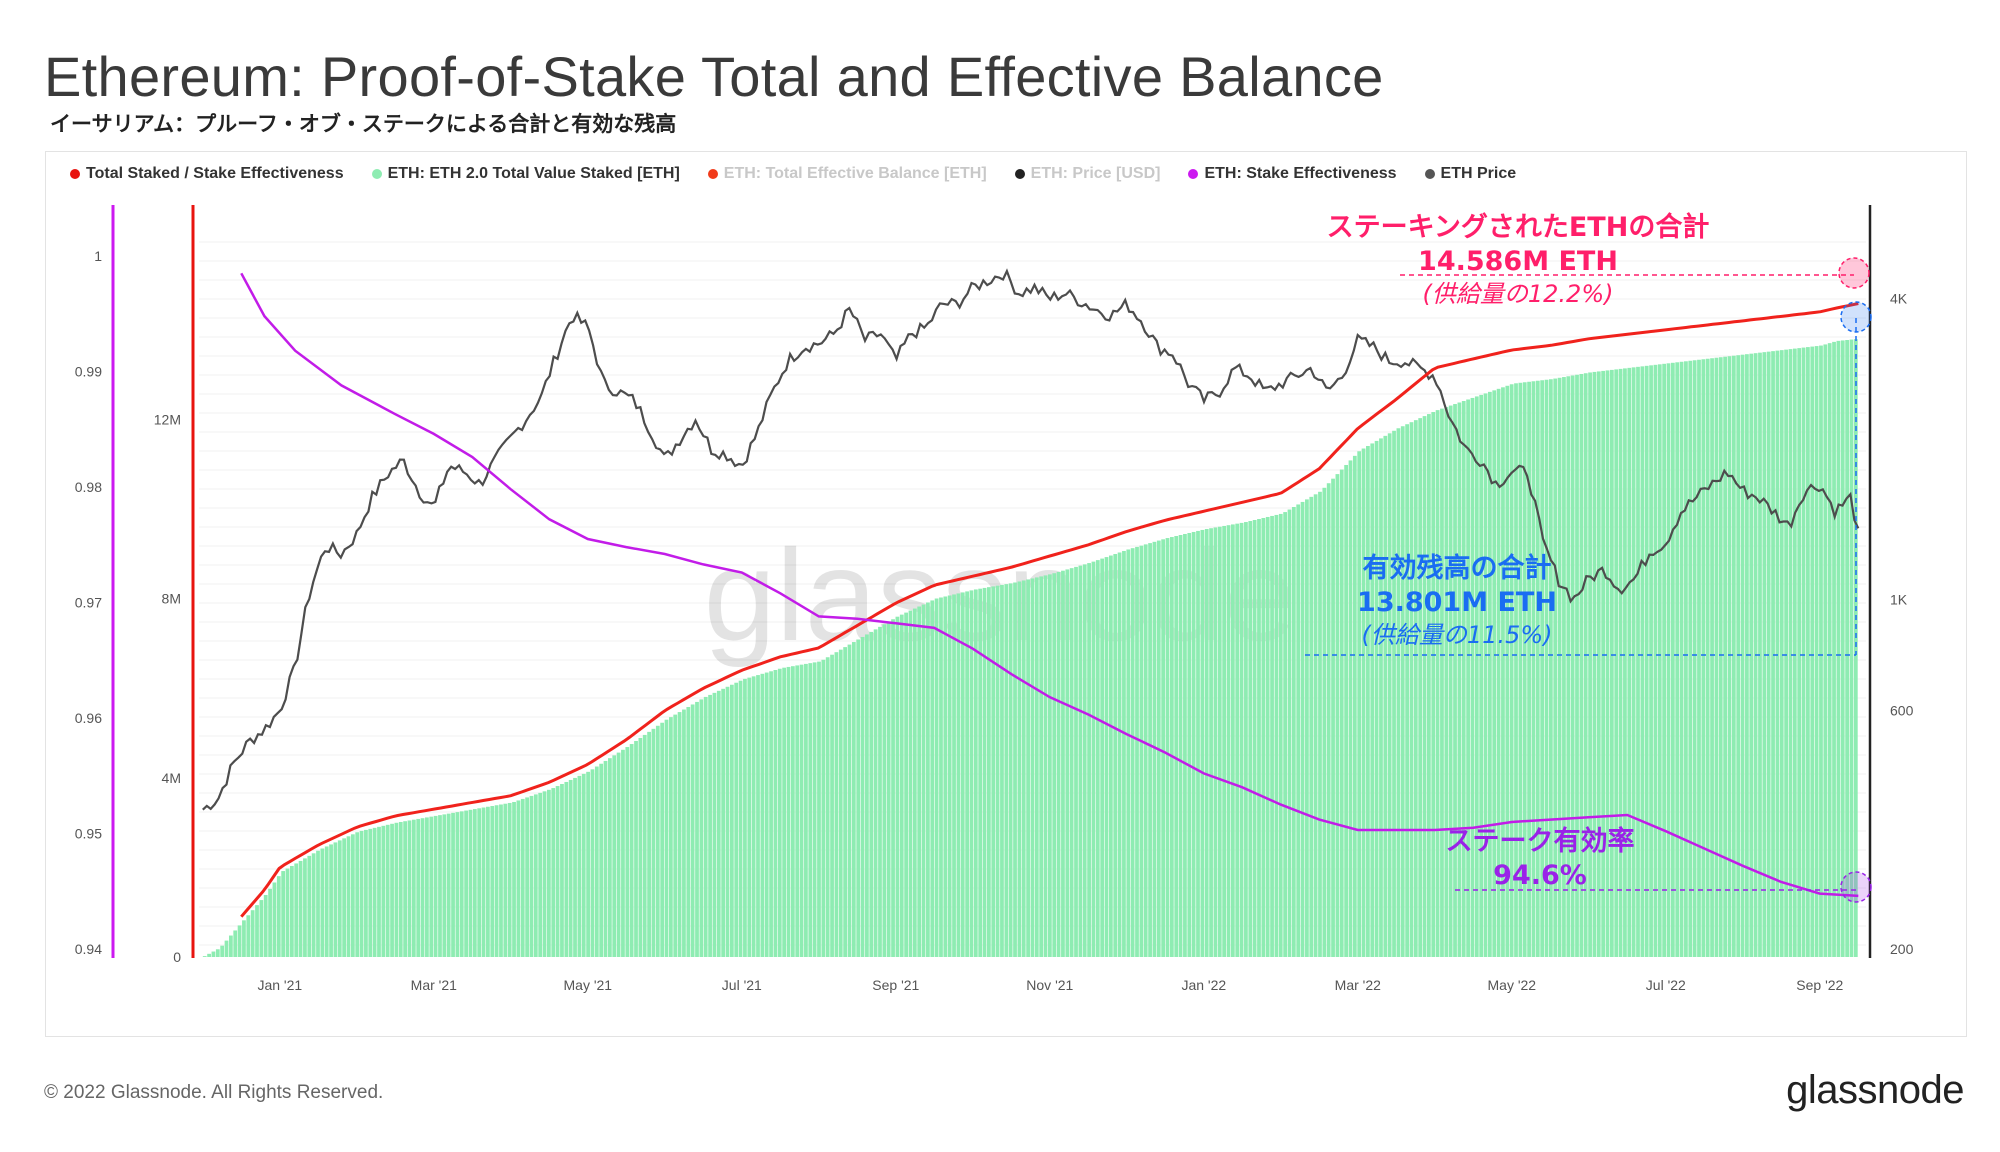  Describe the element at coordinates (1856, 317) in the screenshot. I see `effective-marker` at that location.